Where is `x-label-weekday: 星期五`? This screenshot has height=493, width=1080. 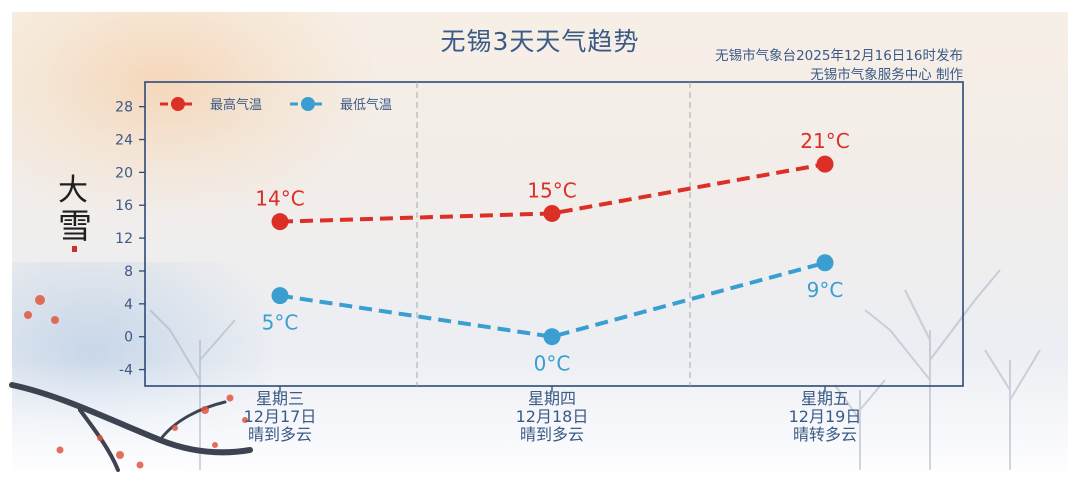
x-label-weekday: 星期五 is located at coordinates (825, 398).